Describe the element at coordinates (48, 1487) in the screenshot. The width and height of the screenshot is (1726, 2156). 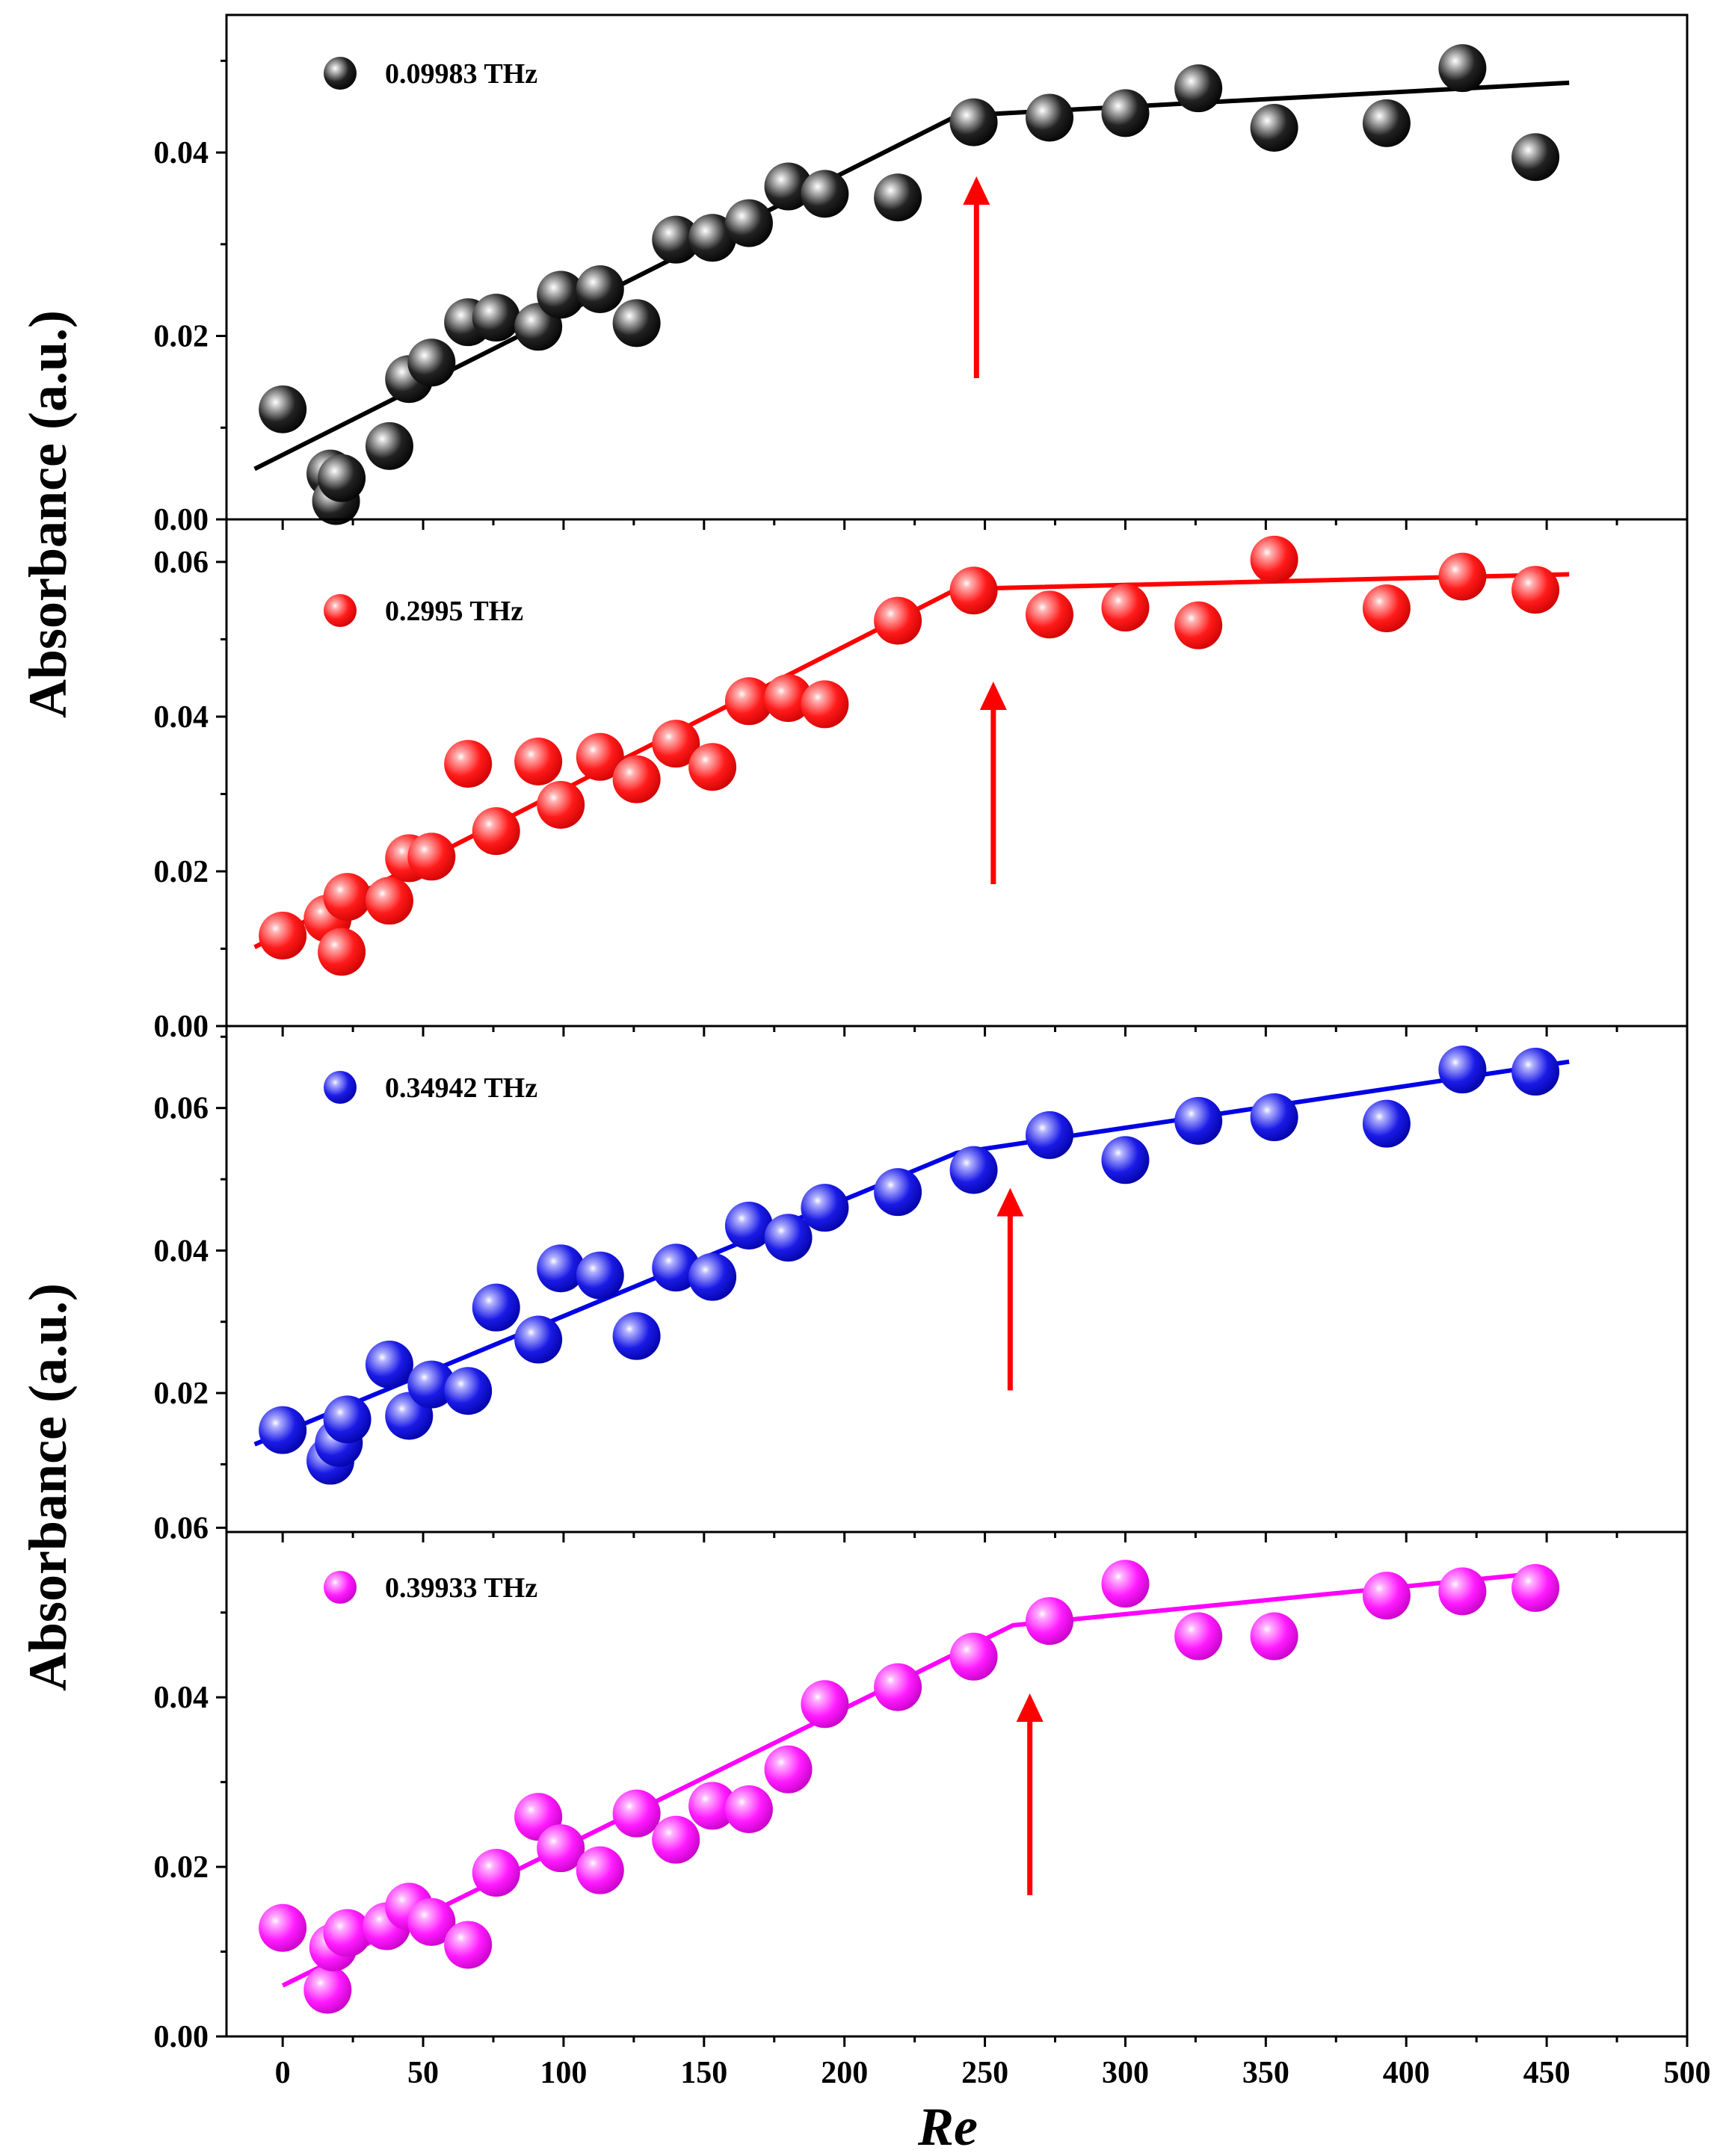
I see `y-axis-title-lower: Absorbance (a.u.)` at that location.